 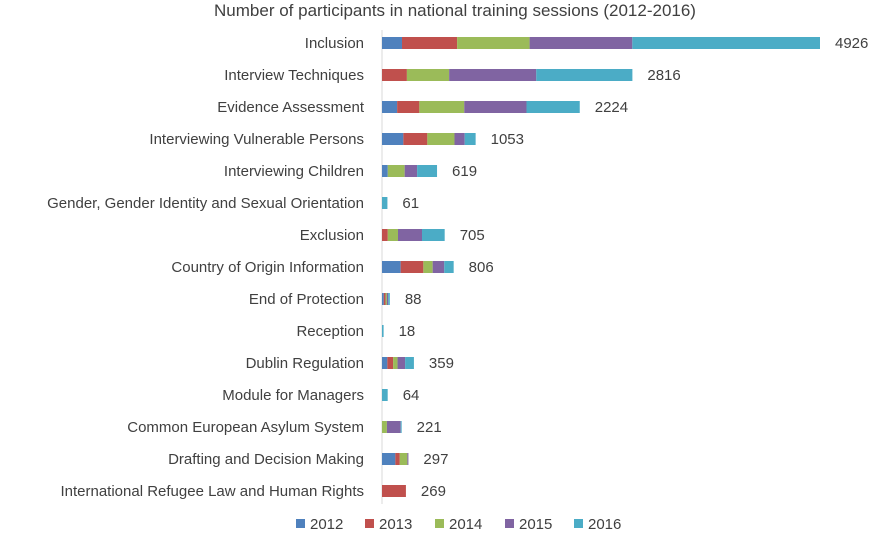 What do you see at coordinates (305, 363) in the screenshot?
I see `category-label: Dublin Regulation` at bounding box center [305, 363].